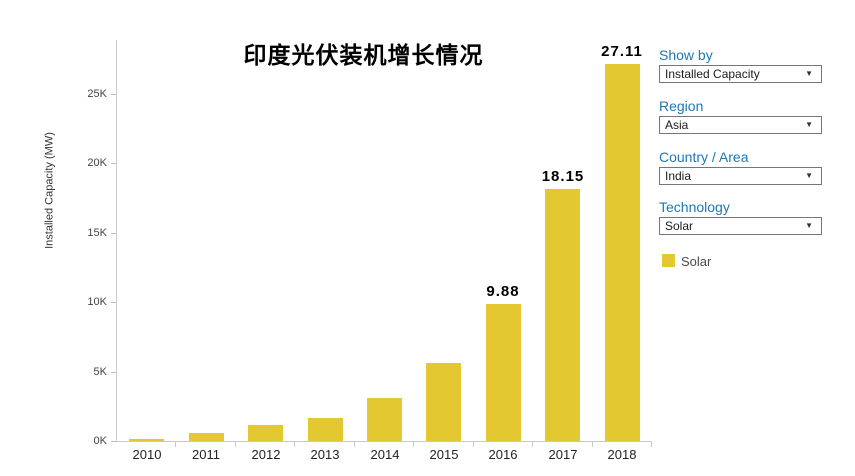 This screenshot has height=476, width=855. I want to click on x-axis-year-label-2015: 2015, so click(444, 454).